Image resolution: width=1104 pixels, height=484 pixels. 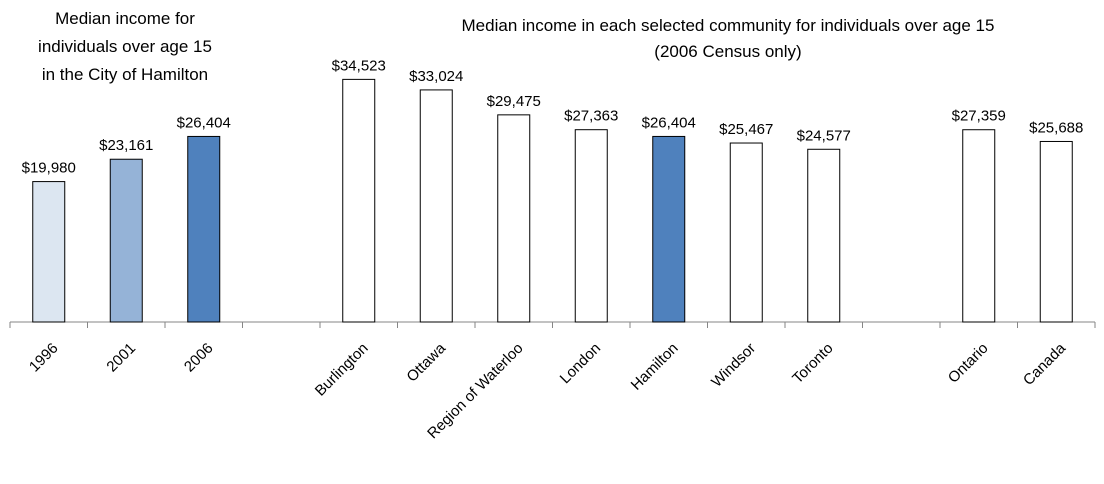 What do you see at coordinates (204, 229) in the screenshot?
I see `bar-2006` at bounding box center [204, 229].